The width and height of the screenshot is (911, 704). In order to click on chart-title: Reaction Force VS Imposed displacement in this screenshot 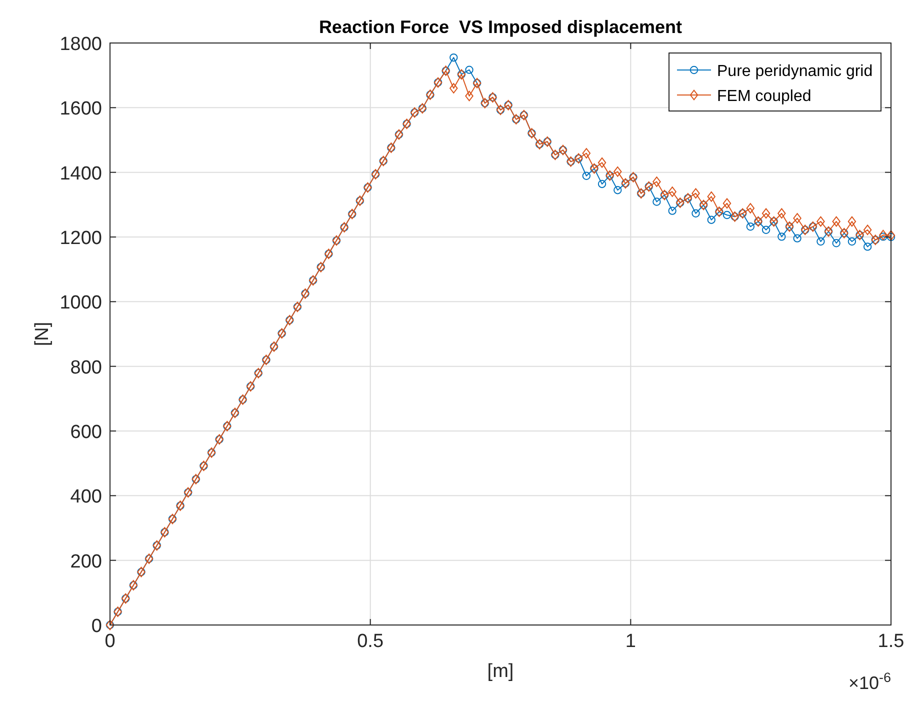, I will do `click(500, 27)`.